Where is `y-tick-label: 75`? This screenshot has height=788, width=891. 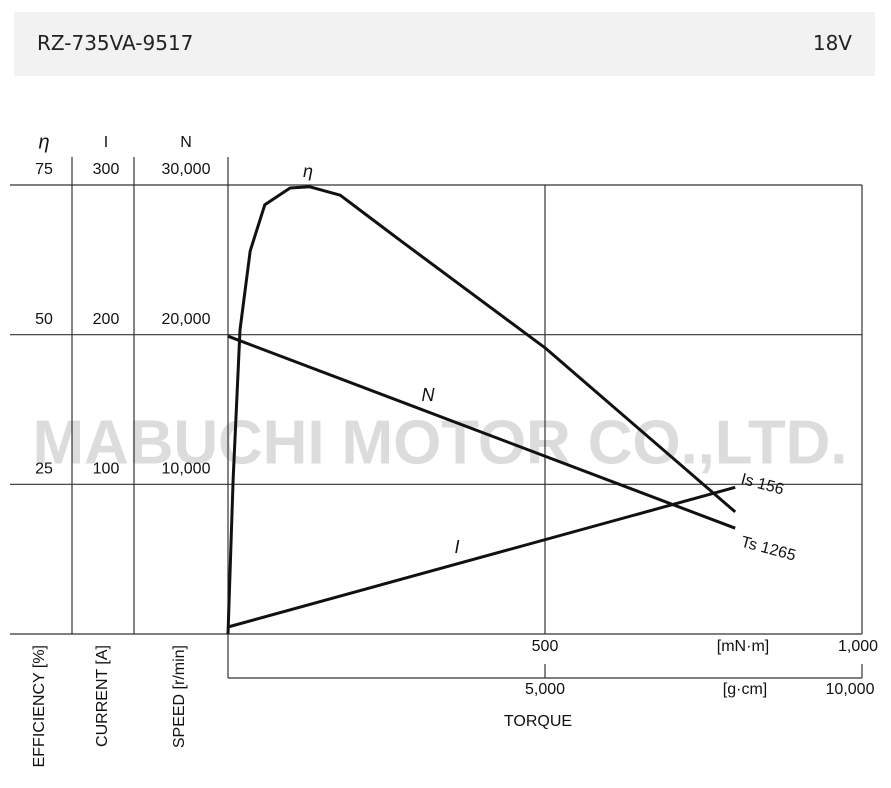 y-tick-label: 75 is located at coordinates (44, 169).